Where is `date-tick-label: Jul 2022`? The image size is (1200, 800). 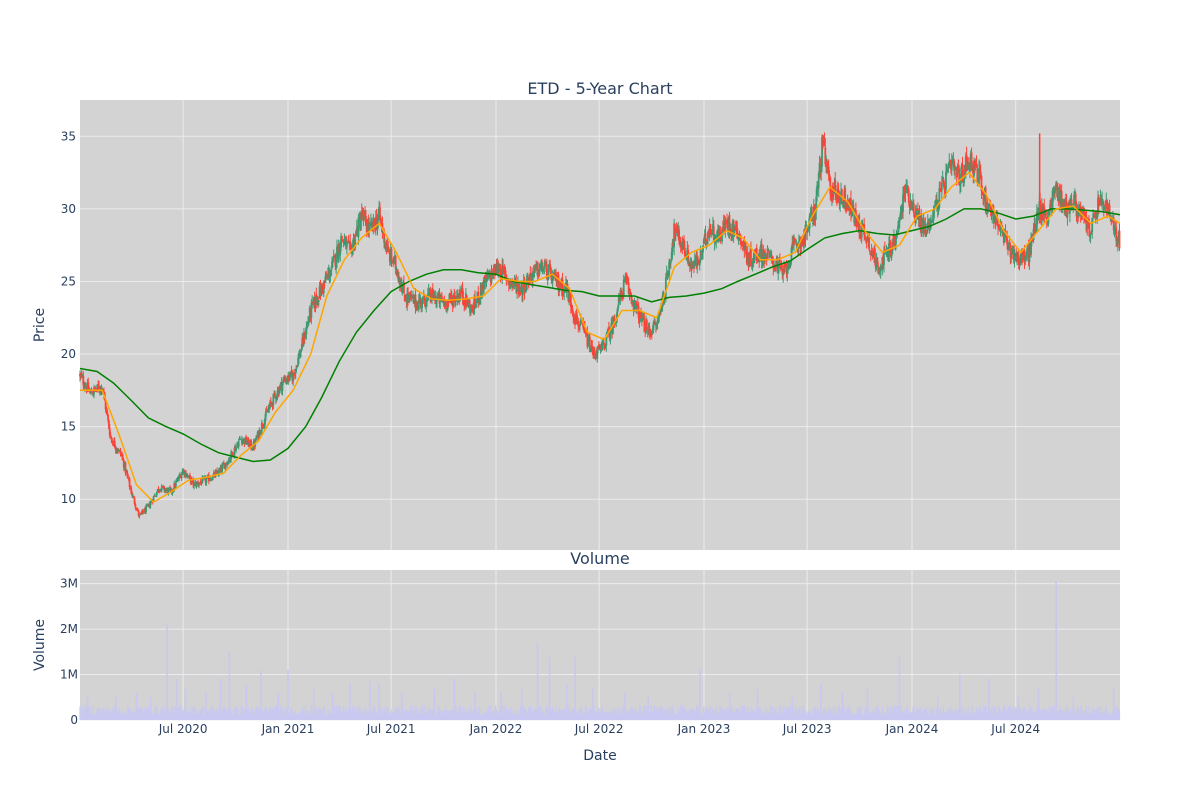 date-tick-label: Jul 2022 is located at coordinates (599, 729).